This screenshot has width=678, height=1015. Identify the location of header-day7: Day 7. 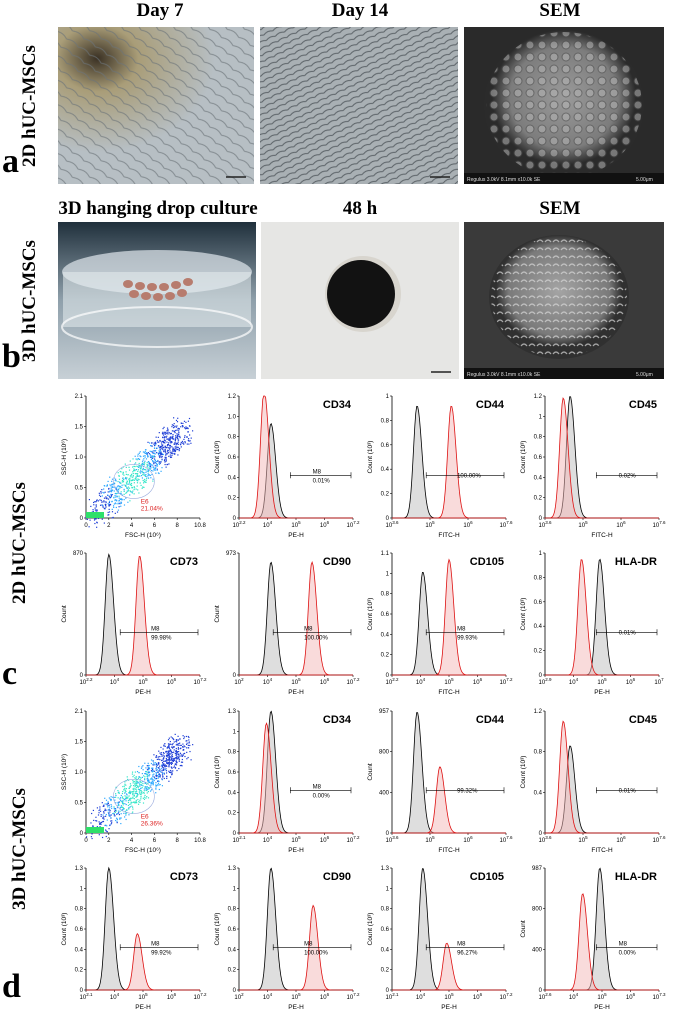
(160, 10).